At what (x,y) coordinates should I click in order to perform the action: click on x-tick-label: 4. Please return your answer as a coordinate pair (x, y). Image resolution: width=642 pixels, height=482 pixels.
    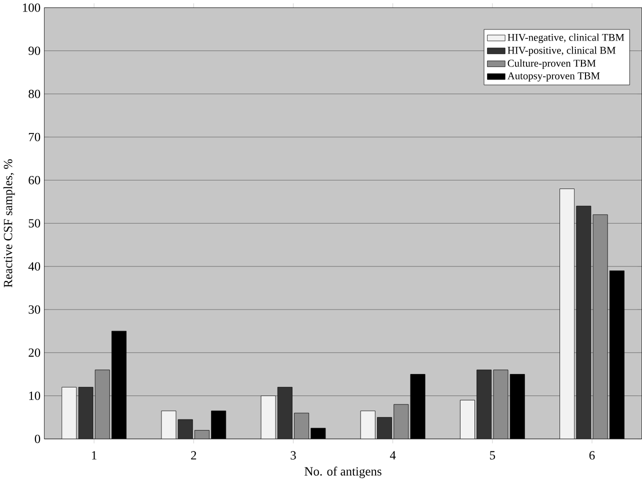
    Looking at the image, I should click on (393, 455).